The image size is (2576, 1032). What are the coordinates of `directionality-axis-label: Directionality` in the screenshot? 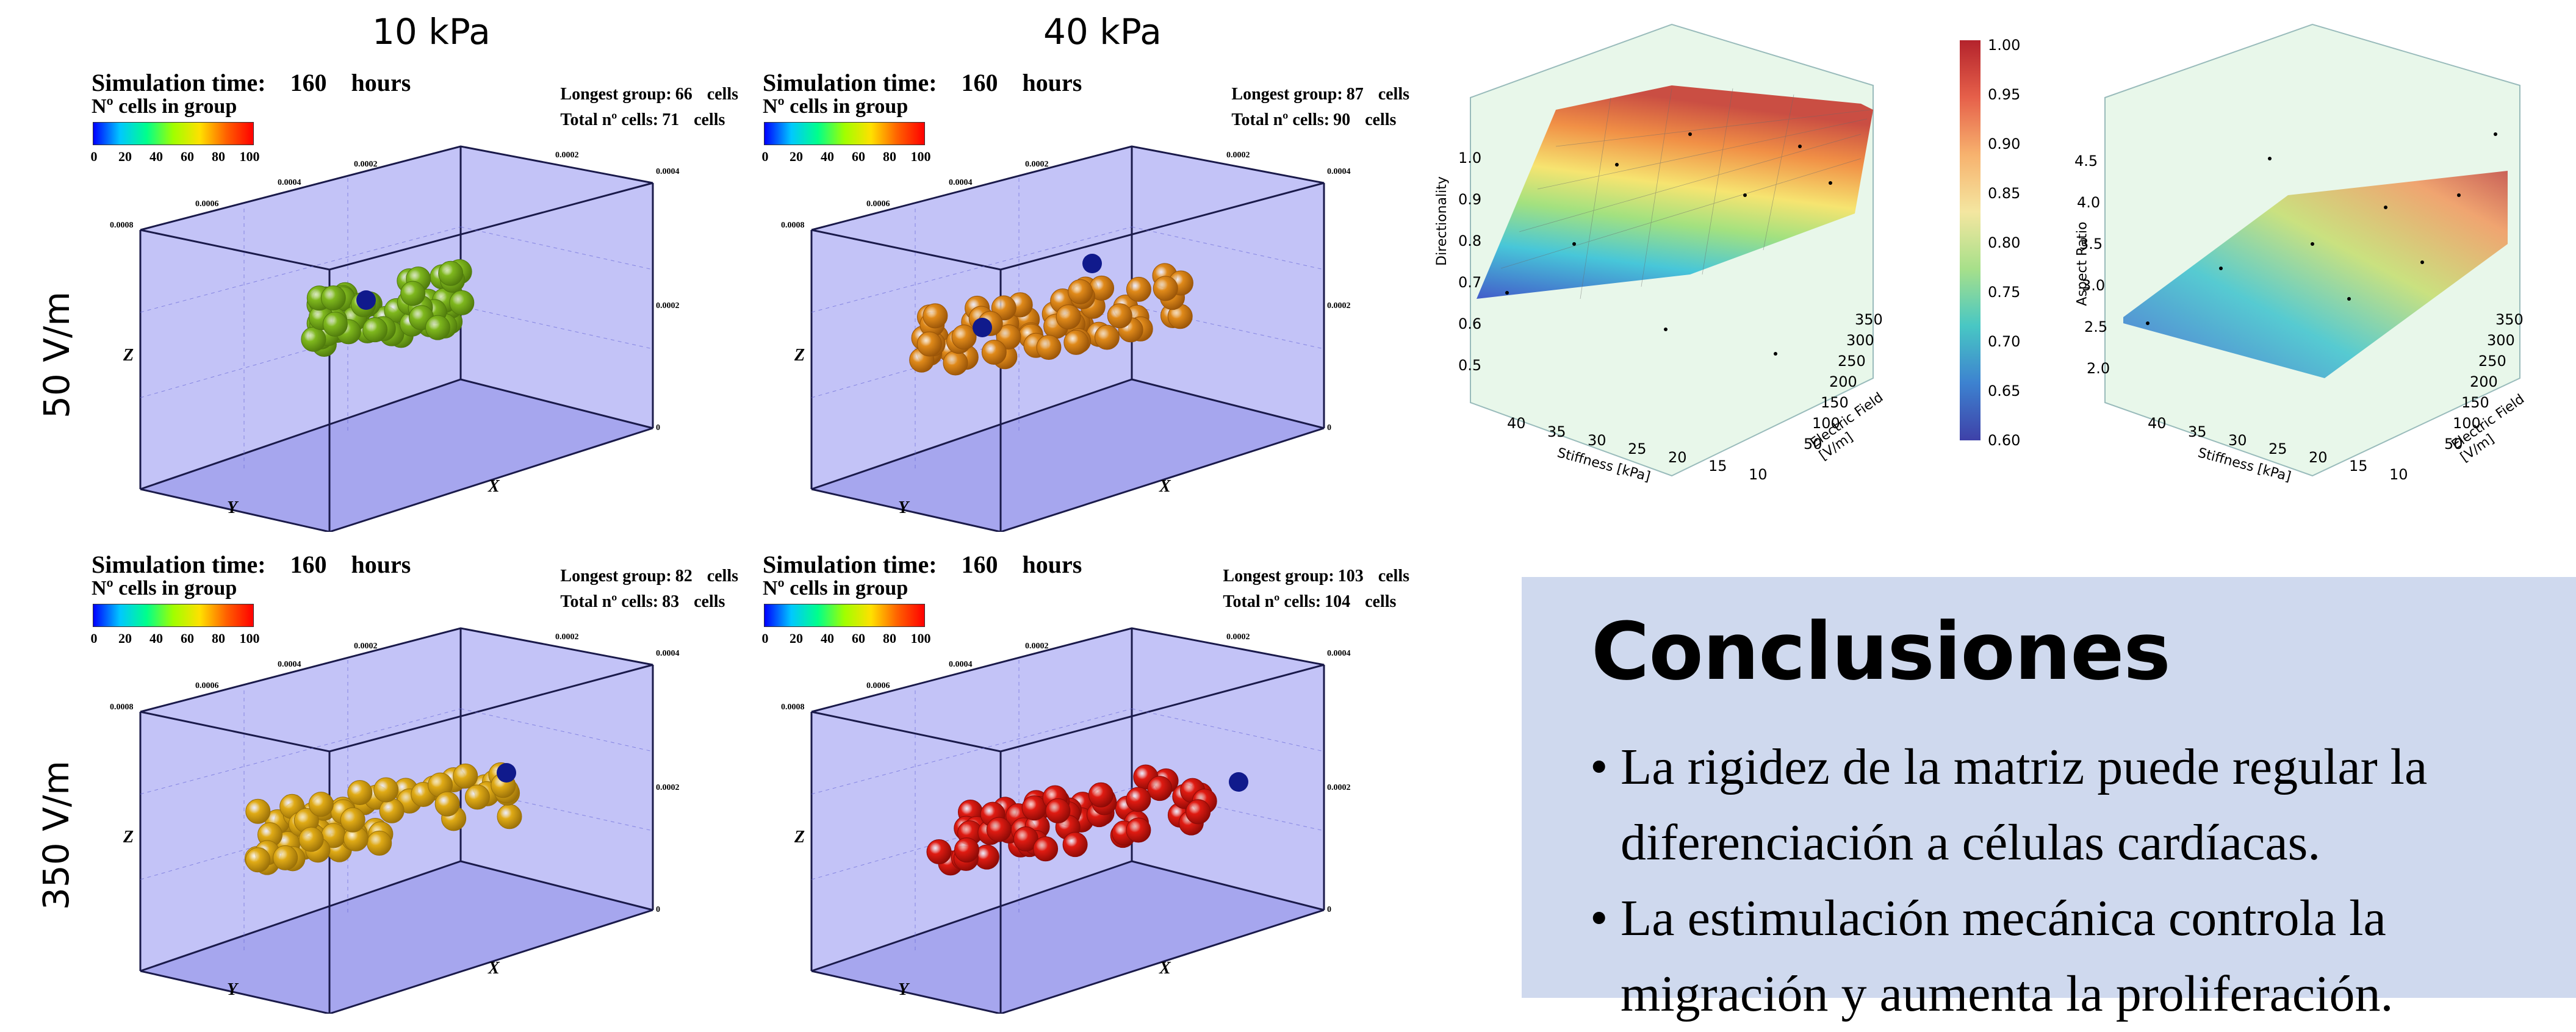 It's located at (1442, 221).